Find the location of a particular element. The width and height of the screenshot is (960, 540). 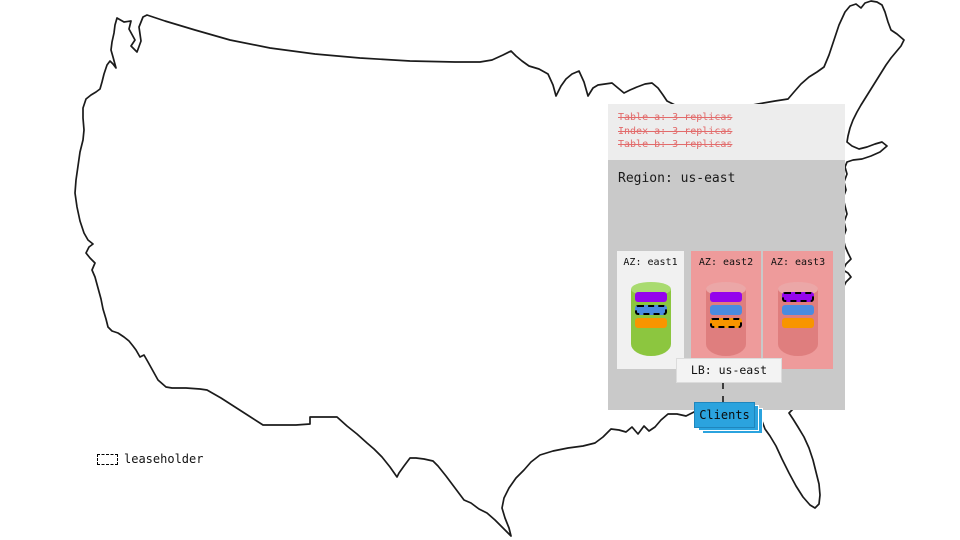

az-east1-label: AZ: east1 is located at coordinates (650, 262).